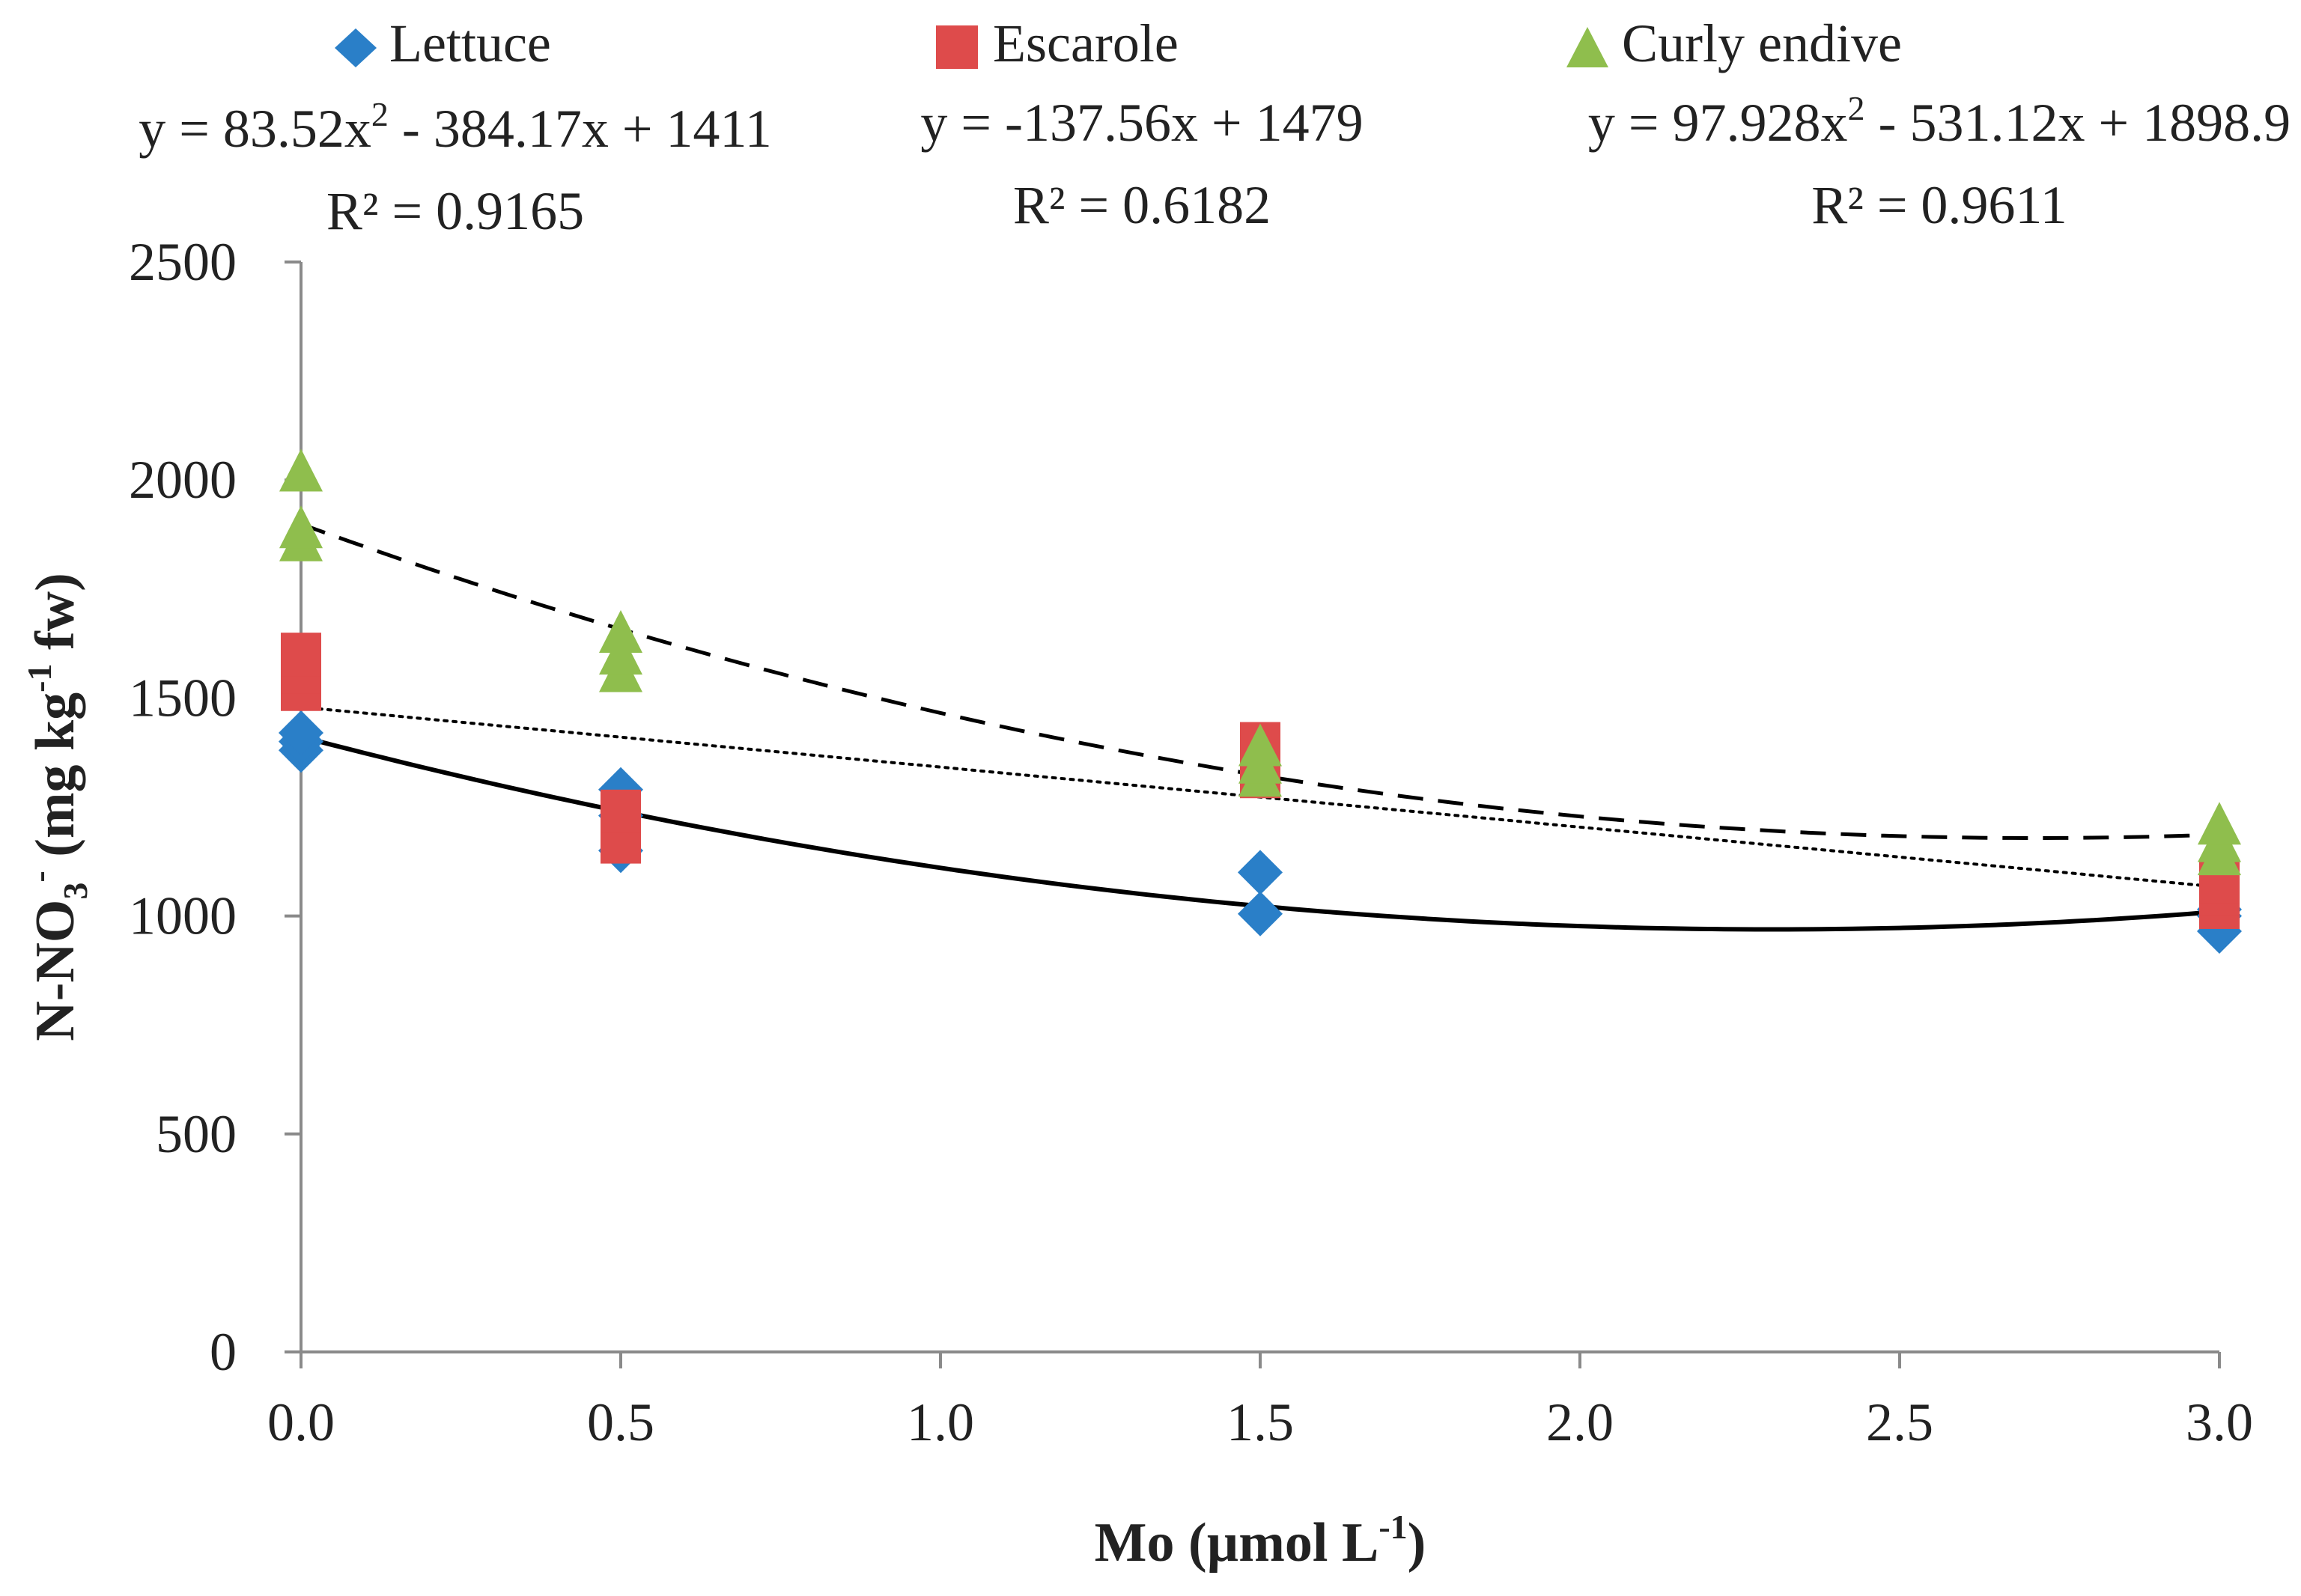 This screenshot has height=1596, width=2301. What do you see at coordinates (183, 698) in the screenshot?
I see `y-tick-label: 1500` at bounding box center [183, 698].